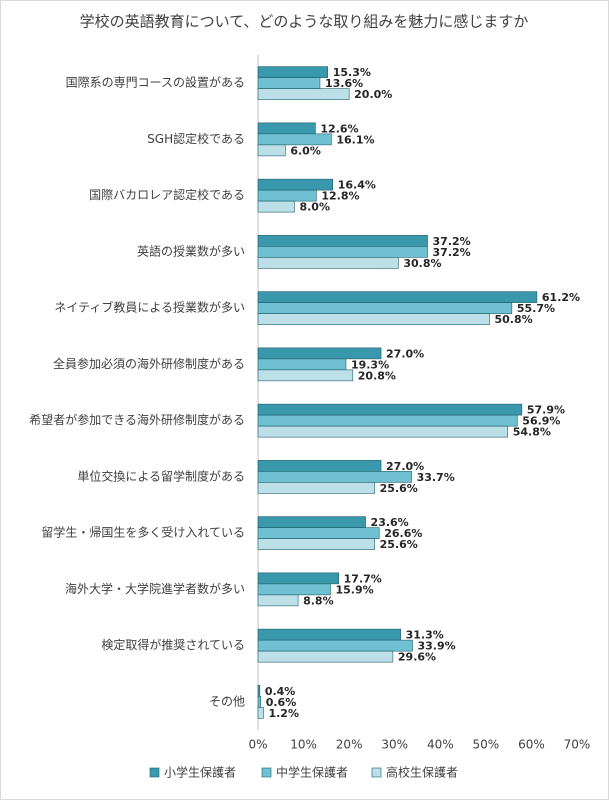 The image size is (609, 800). Describe the element at coordinates (173, 644) in the screenshot. I see `y-tick-label: 検定取得が推奨されている` at that location.